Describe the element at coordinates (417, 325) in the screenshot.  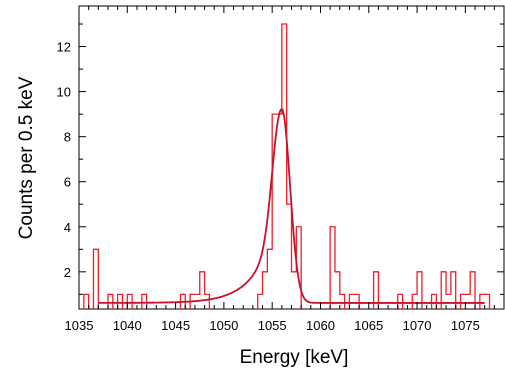
I see `x-tick-label: 1070` at that location.